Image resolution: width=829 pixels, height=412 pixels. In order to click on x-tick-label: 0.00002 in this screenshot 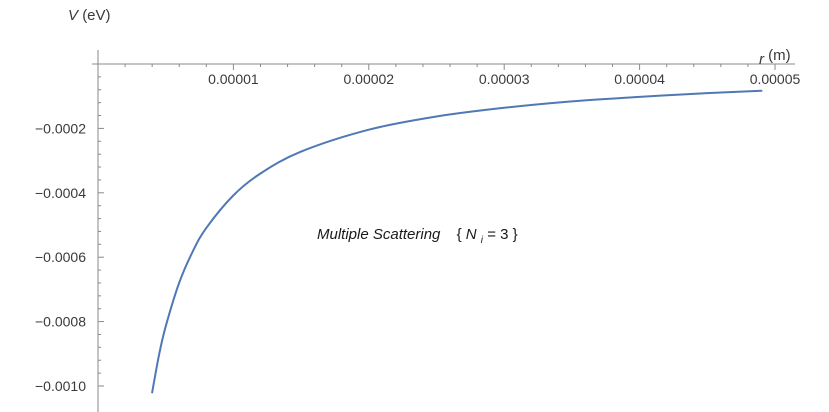, I will do `click(368, 79)`.